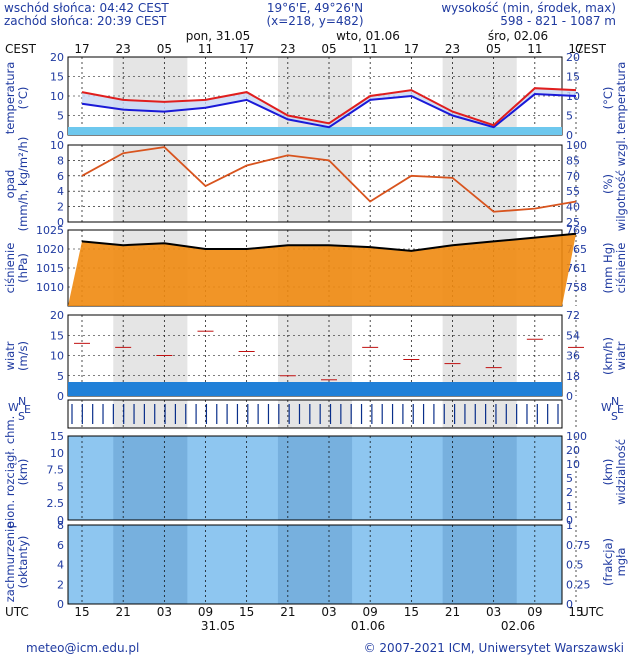 The image size is (630, 660). Describe the element at coordinates (494, 648) in the screenshot. I see `footer-copyright: © 2007-2021 ICM, Uniwersytet Warszawski` at that location.